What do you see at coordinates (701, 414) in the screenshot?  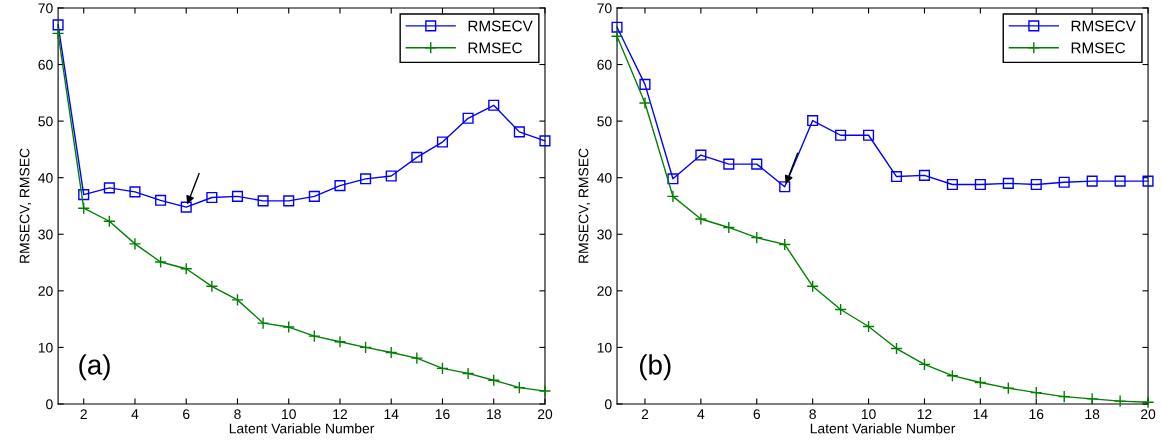 I see `x-tick-label: 4` at bounding box center [701, 414].